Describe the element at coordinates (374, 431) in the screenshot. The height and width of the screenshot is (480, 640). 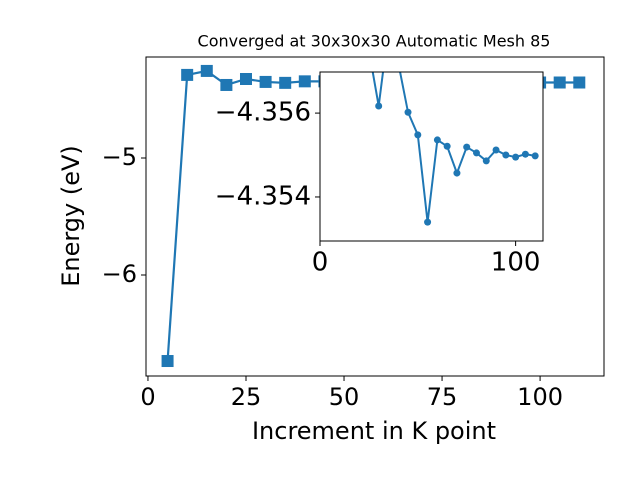
I see `x-axis-label: Increment in K point` at that location.